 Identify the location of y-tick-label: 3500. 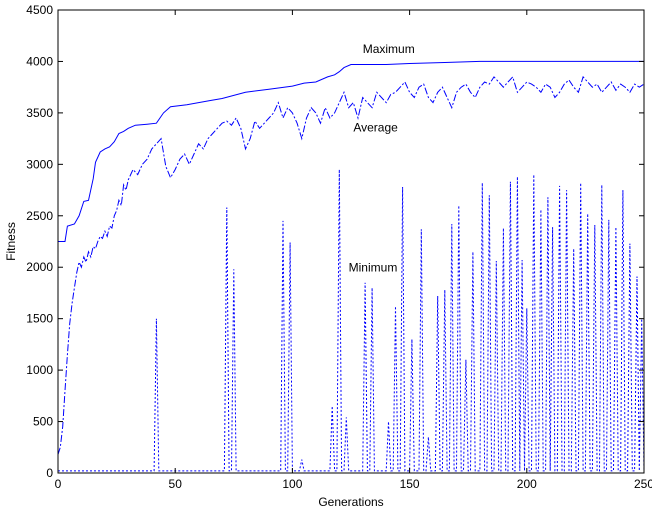
(39, 113).